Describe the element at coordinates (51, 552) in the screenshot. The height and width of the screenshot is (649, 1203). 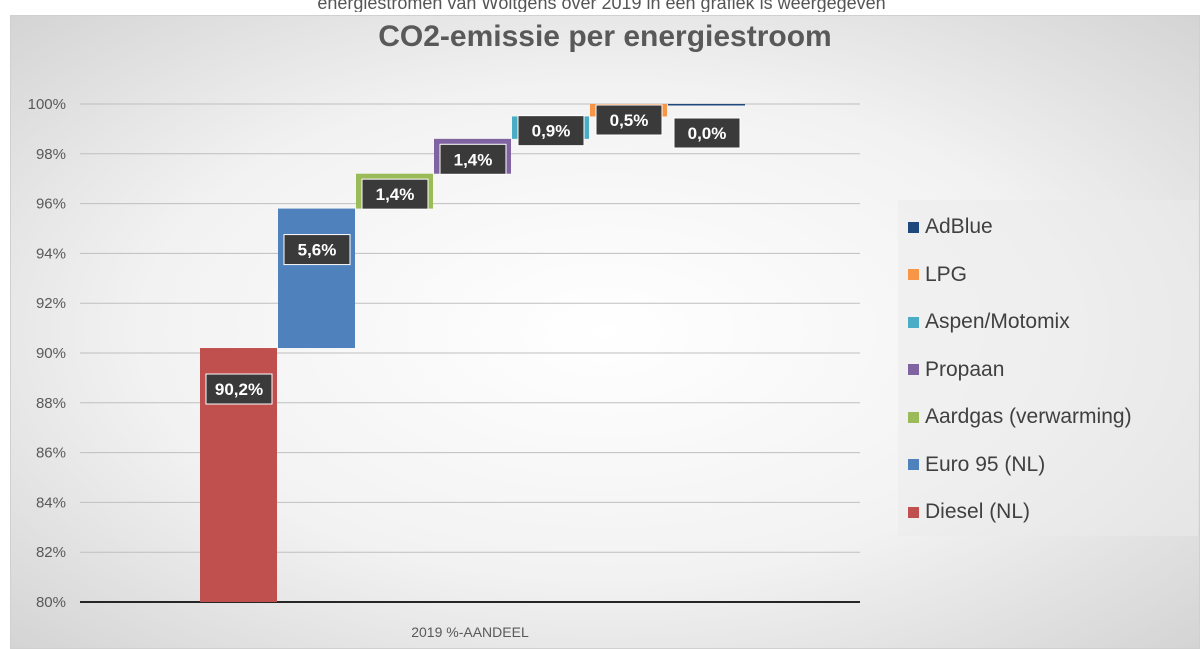
I see `y-tick-label: 82%` at that location.